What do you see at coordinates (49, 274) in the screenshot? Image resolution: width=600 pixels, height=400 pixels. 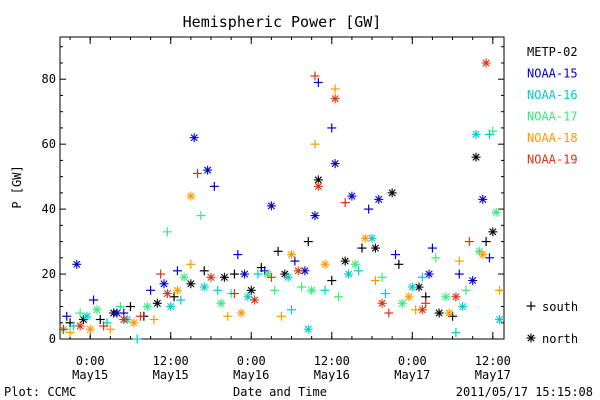 I see `y-tick-label: 20` at bounding box center [49, 274].